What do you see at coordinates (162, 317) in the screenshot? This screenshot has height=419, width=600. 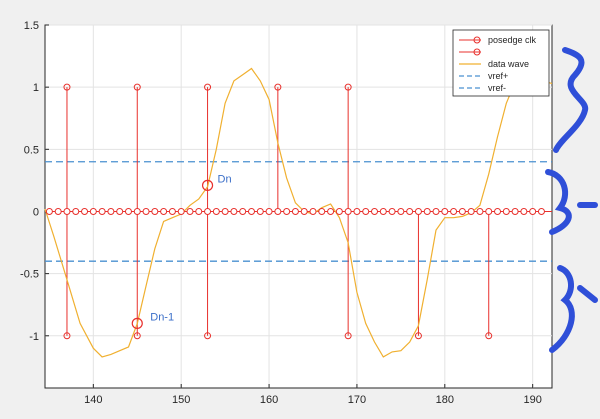 I see `highlight-label: Dn-1` at bounding box center [162, 317].